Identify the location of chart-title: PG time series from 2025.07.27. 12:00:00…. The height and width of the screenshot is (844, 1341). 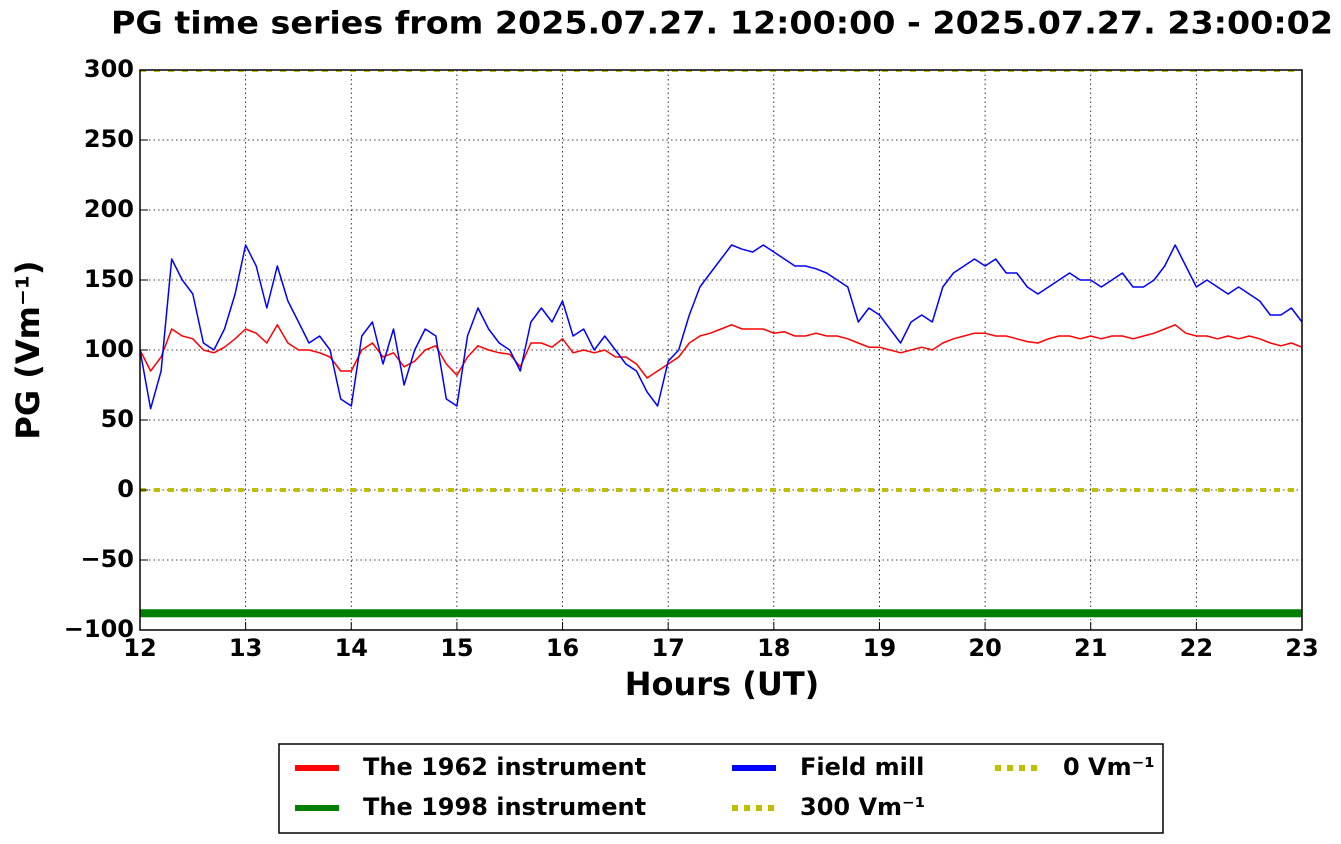
(722, 24).